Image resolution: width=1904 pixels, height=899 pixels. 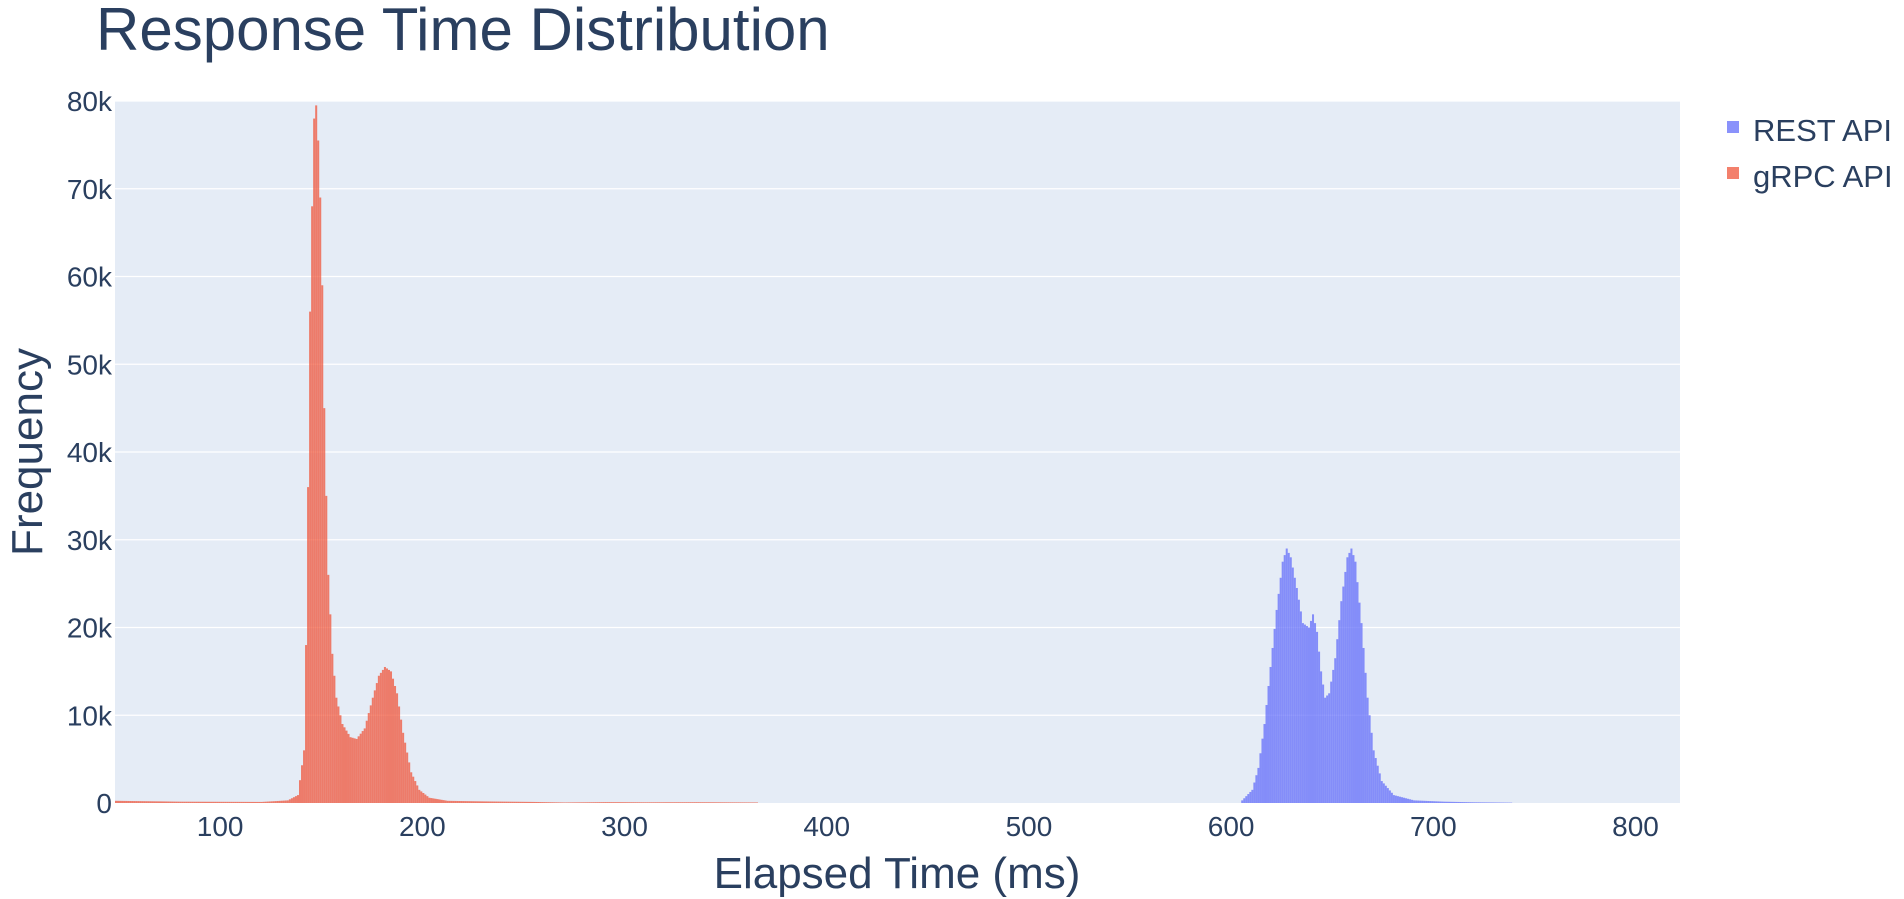 What do you see at coordinates (104, 803) in the screenshot?
I see `y-tick-label: 0` at bounding box center [104, 803].